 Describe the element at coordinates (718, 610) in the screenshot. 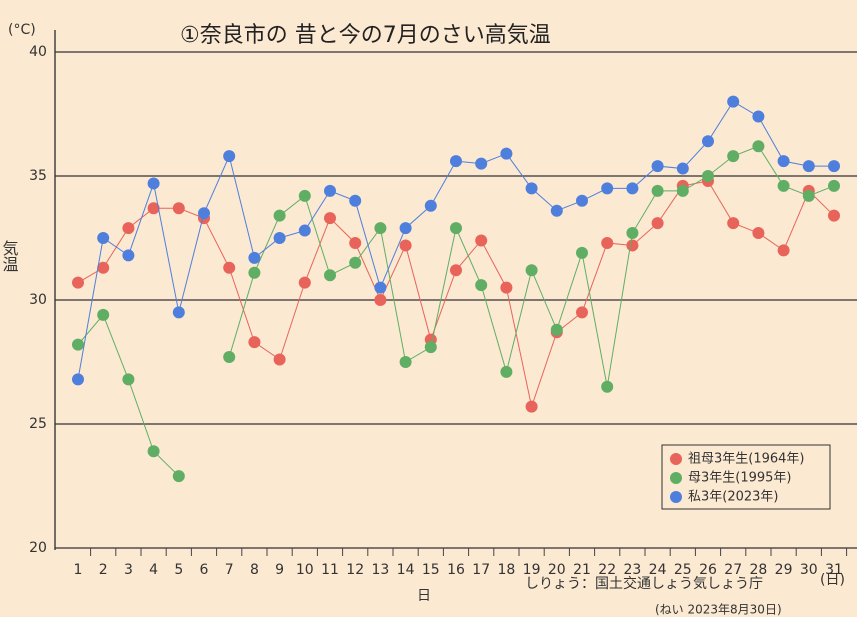

I see `source-note: (ねい 2023年8月30日)` at that location.